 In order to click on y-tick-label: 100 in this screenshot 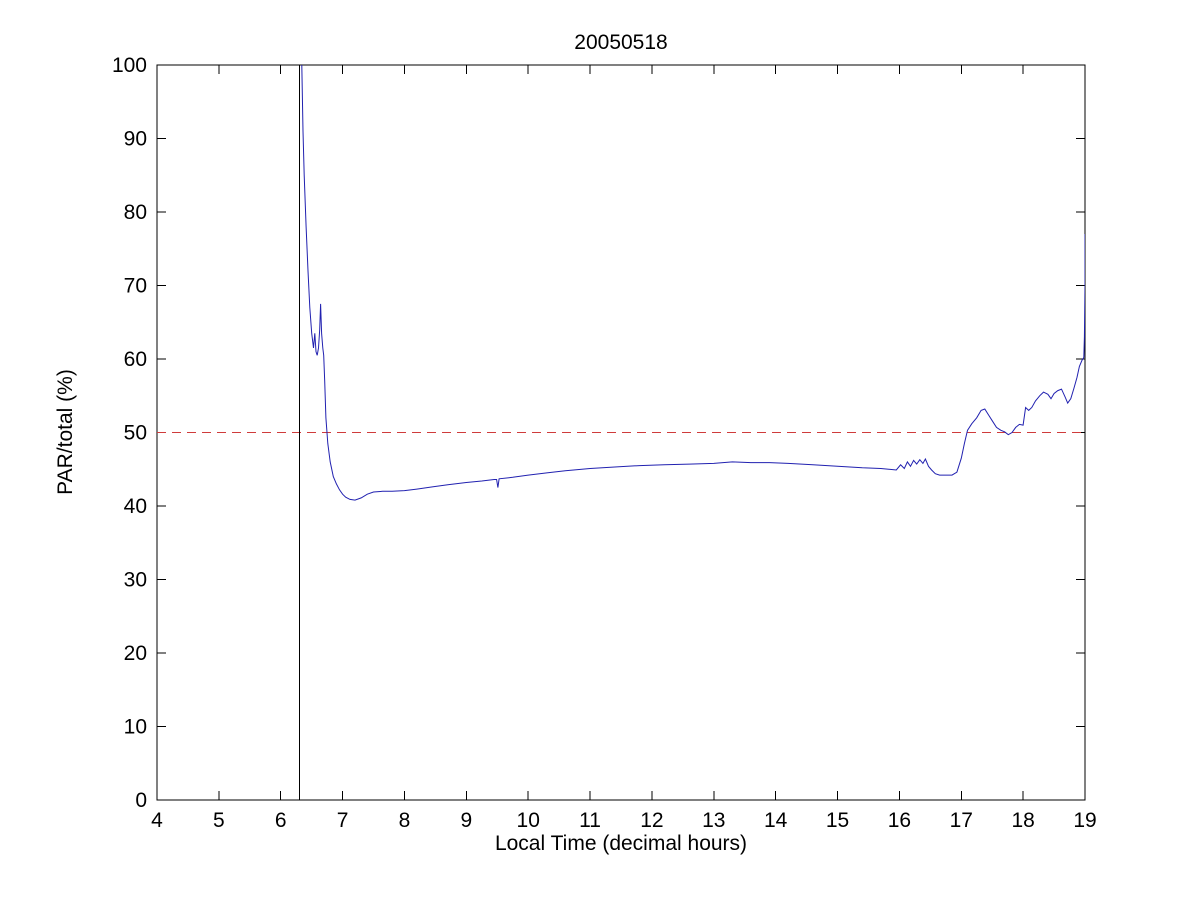, I will do `click(129, 65)`.